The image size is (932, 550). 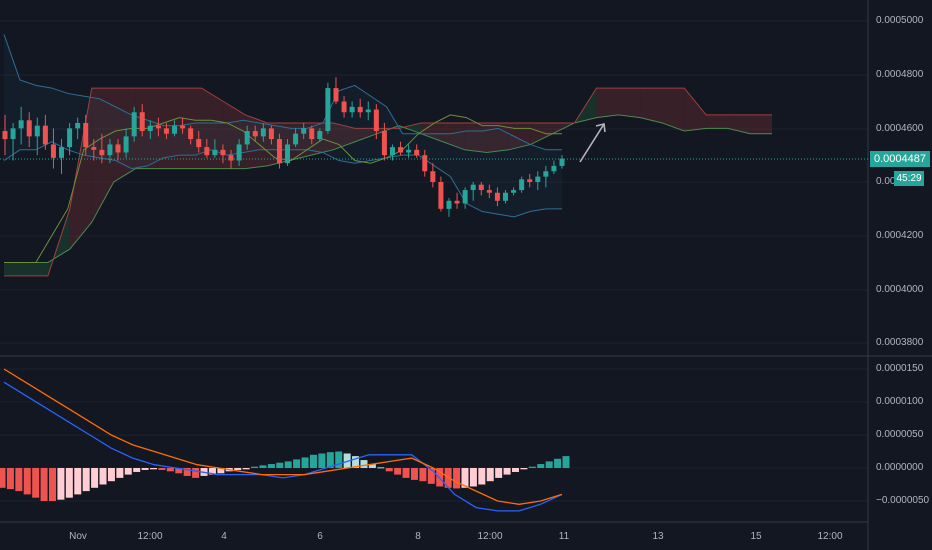 What do you see at coordinates (900, 434) in the screenshot?
I see `macd-tick-label: 0.0000050` at bounding box center [900, 434].